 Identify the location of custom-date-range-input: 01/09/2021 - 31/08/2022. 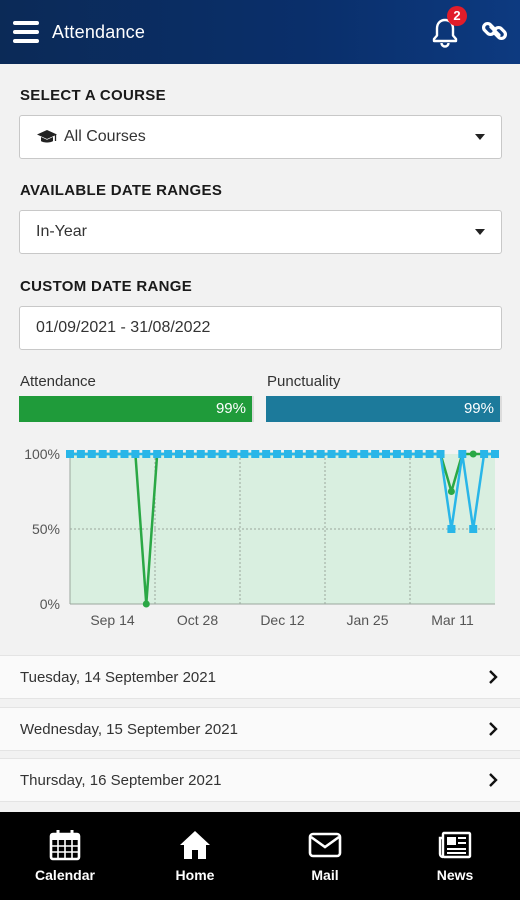
(260, 328).